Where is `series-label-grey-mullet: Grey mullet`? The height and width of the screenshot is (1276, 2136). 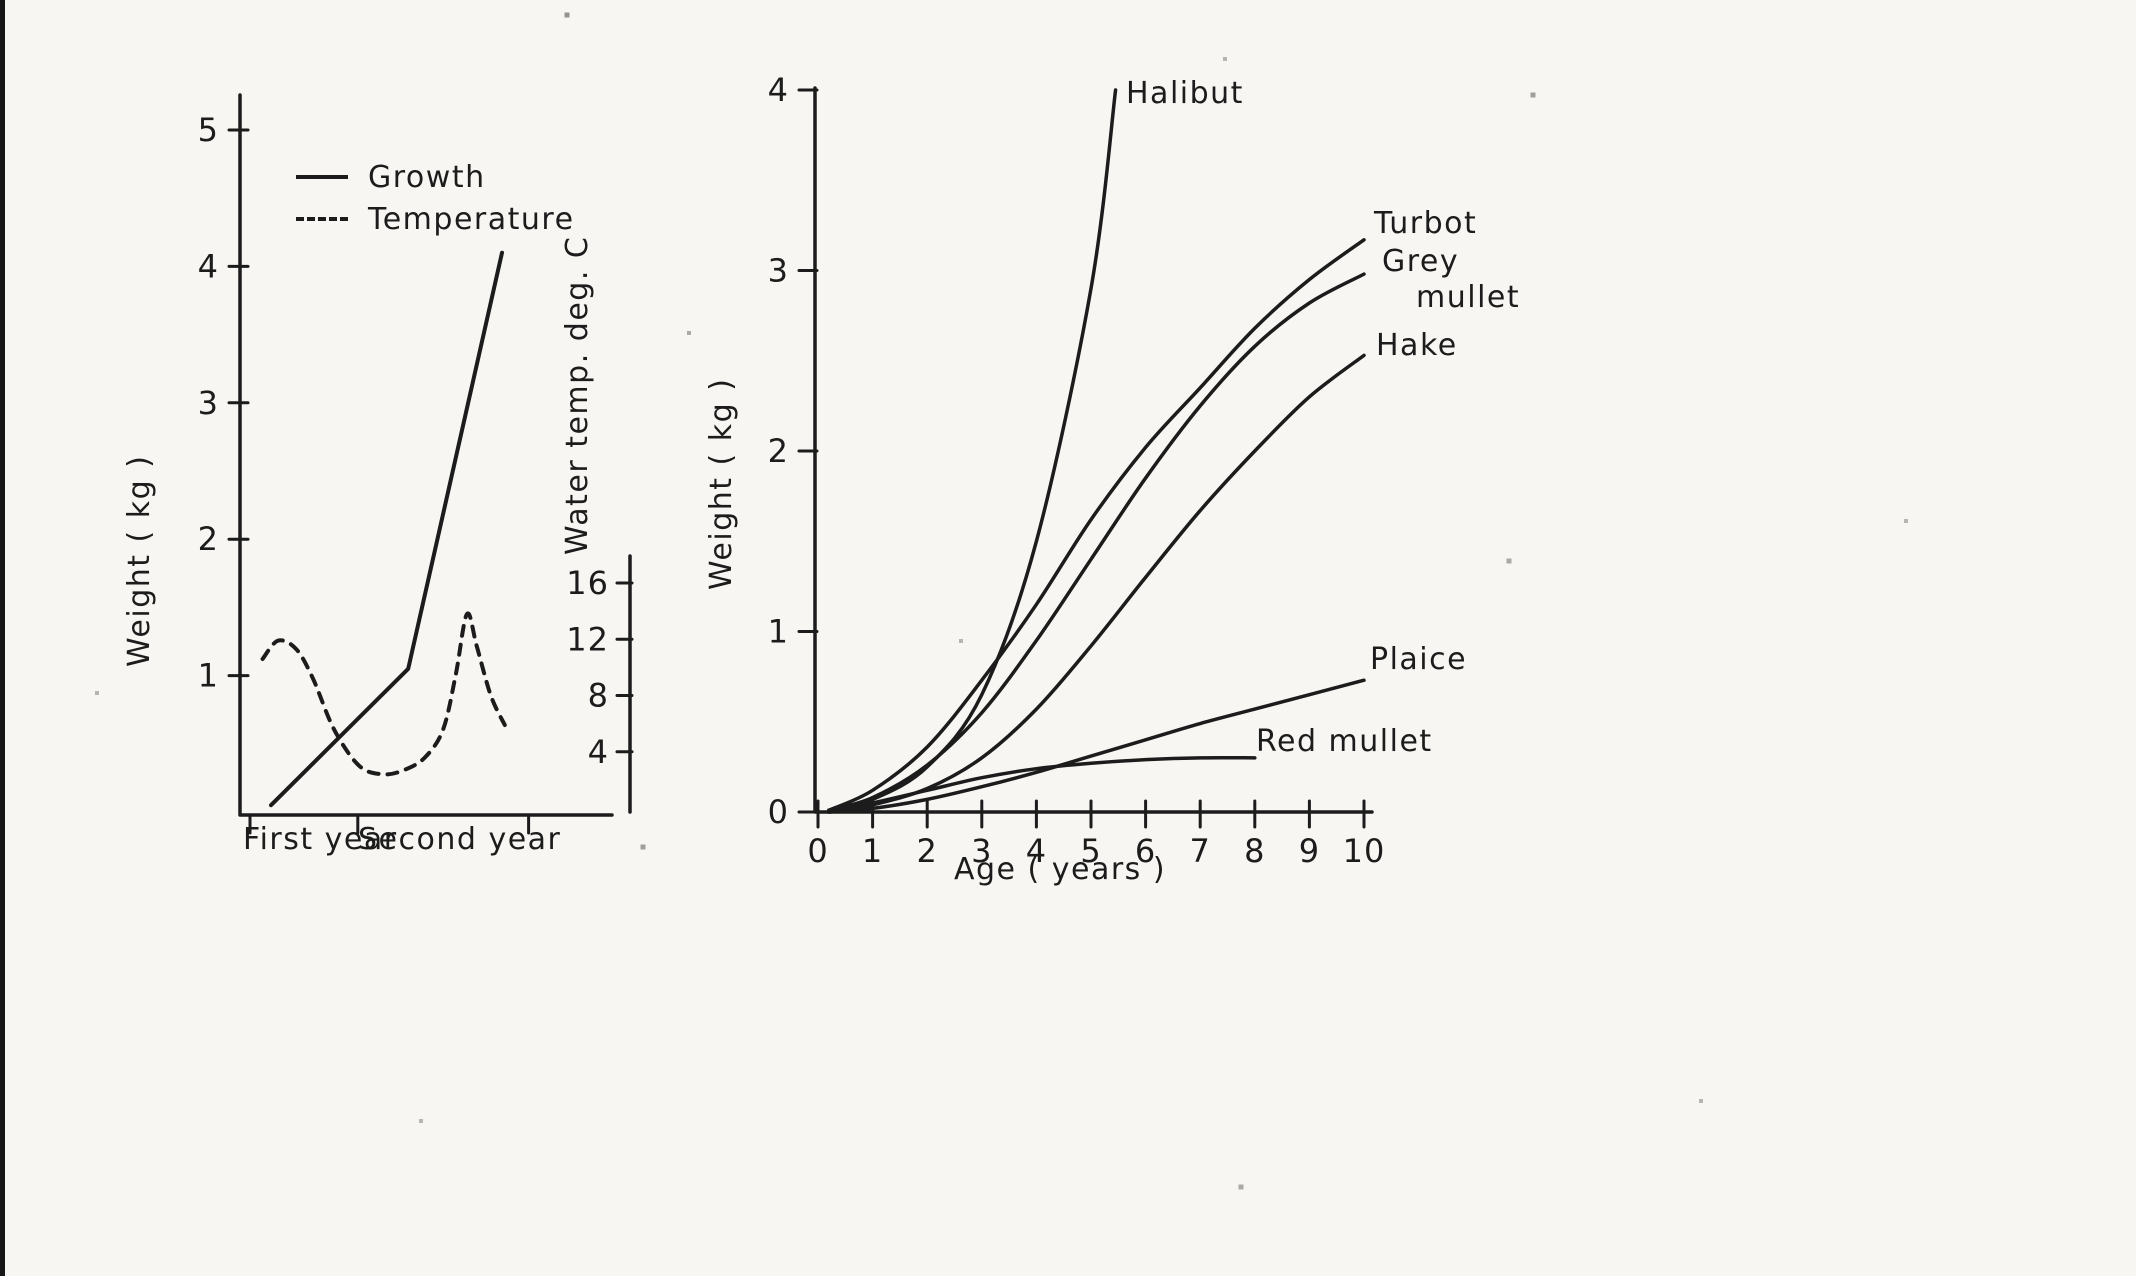 series-label-grey-mullet: Grey mullet is located at coordinates (1451, 279).